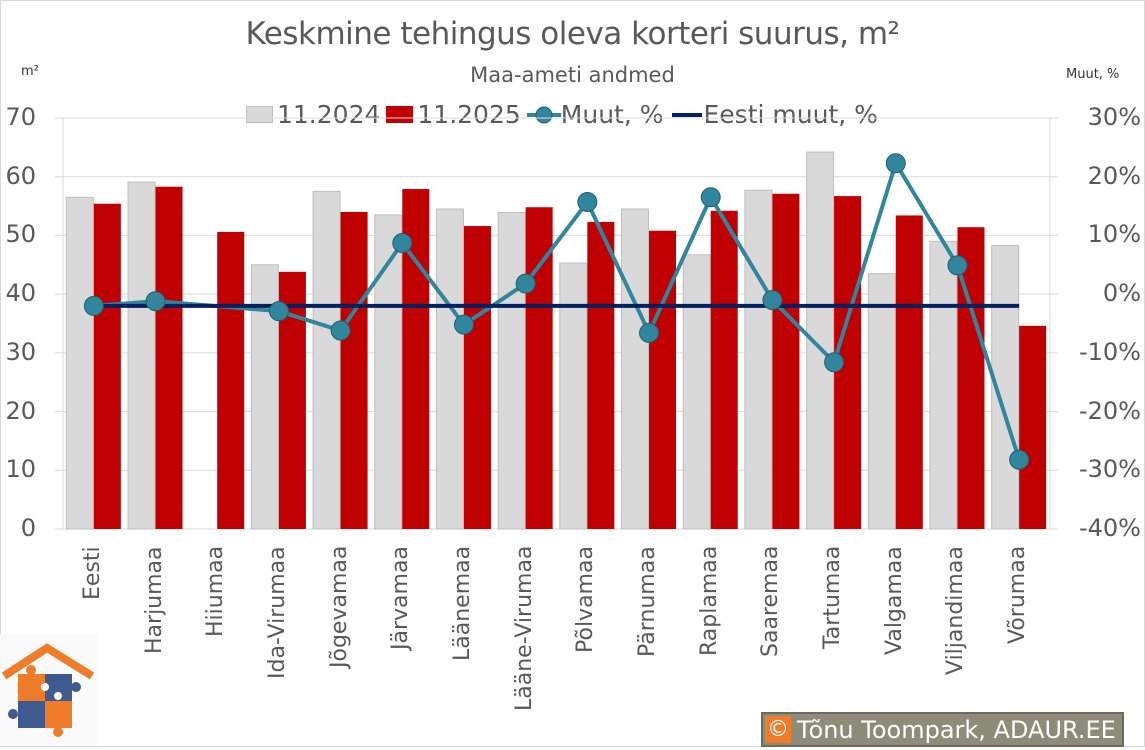 The width and height of the screenshot is (1145, 750). Describe the element at coordinates (686, 114) in the screenshot. I see `legend-line-icon` at that location.